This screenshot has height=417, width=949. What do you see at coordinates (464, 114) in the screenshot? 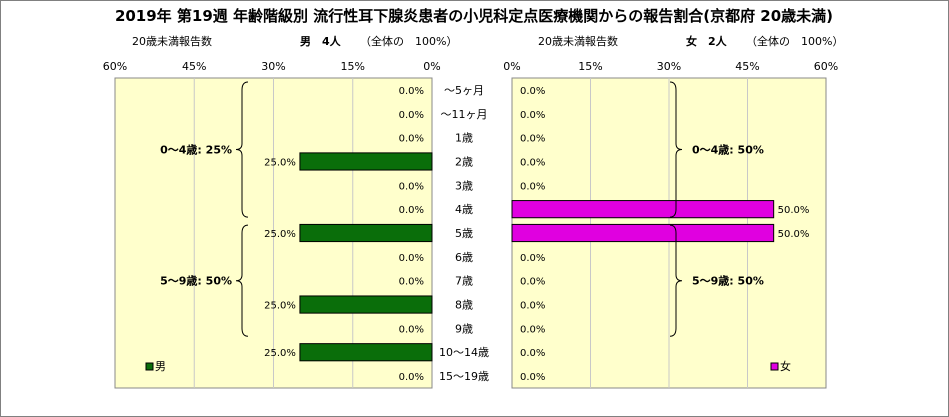
I see `age-category-label: ～11ヶ月` at bounding box center [464, 114].